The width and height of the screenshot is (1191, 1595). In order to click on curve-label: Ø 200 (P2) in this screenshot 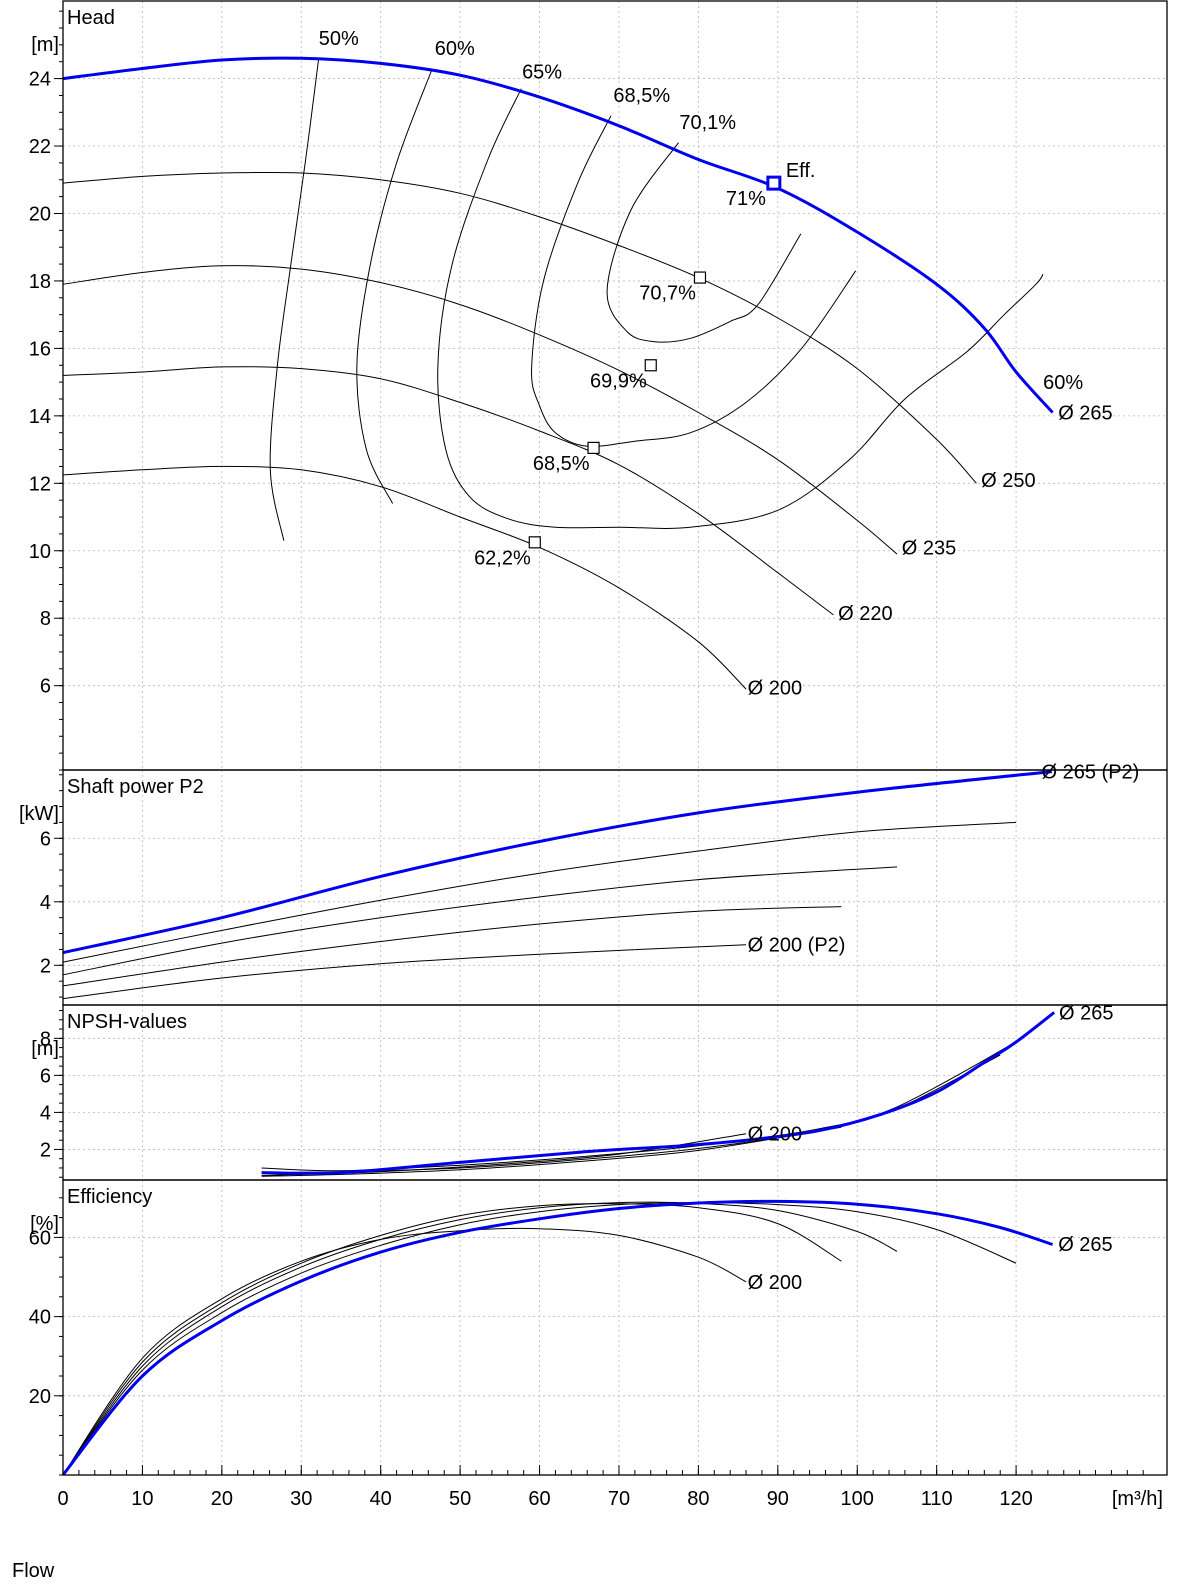, I will do `click(797, 946)`.